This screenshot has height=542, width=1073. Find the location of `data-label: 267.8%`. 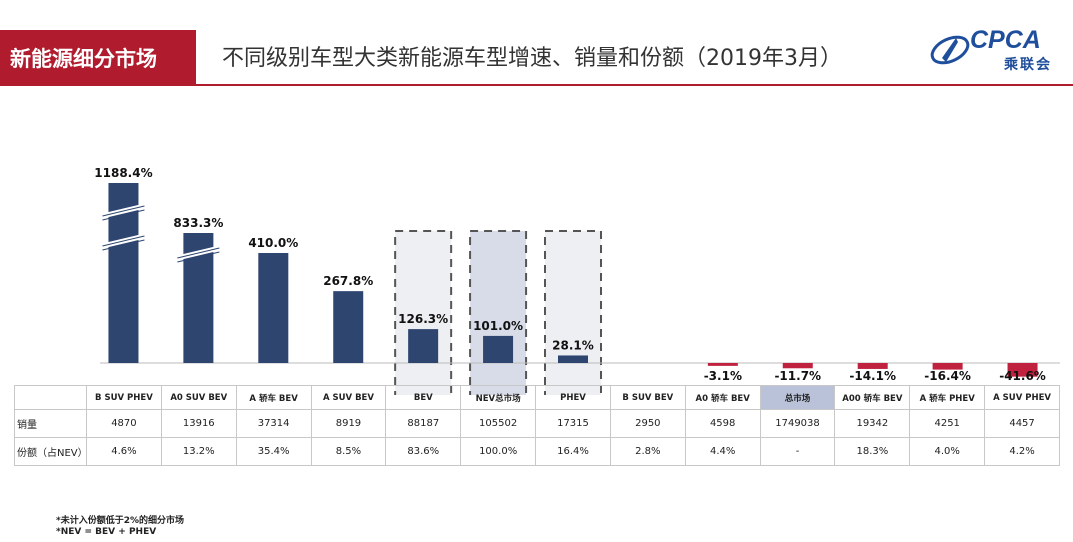

data-label: 267.8% is located at coordinates (348, 281).